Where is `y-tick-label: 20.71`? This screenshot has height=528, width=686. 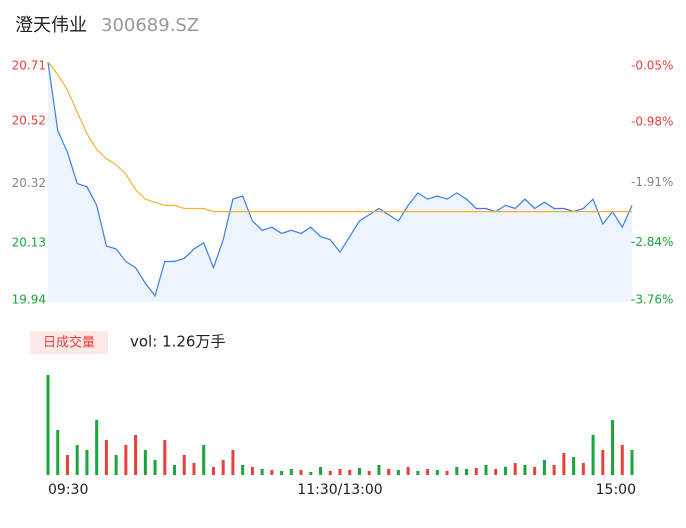 y-tick-label: 20.71 is located at coordinates (29, 66).